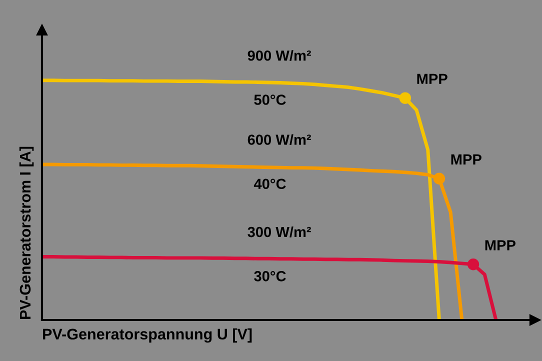  Describe the element at coordinates (26, 232) in the screenshot. I see `y-axis-title: PV-Generatorstrom I [A]` at that location.